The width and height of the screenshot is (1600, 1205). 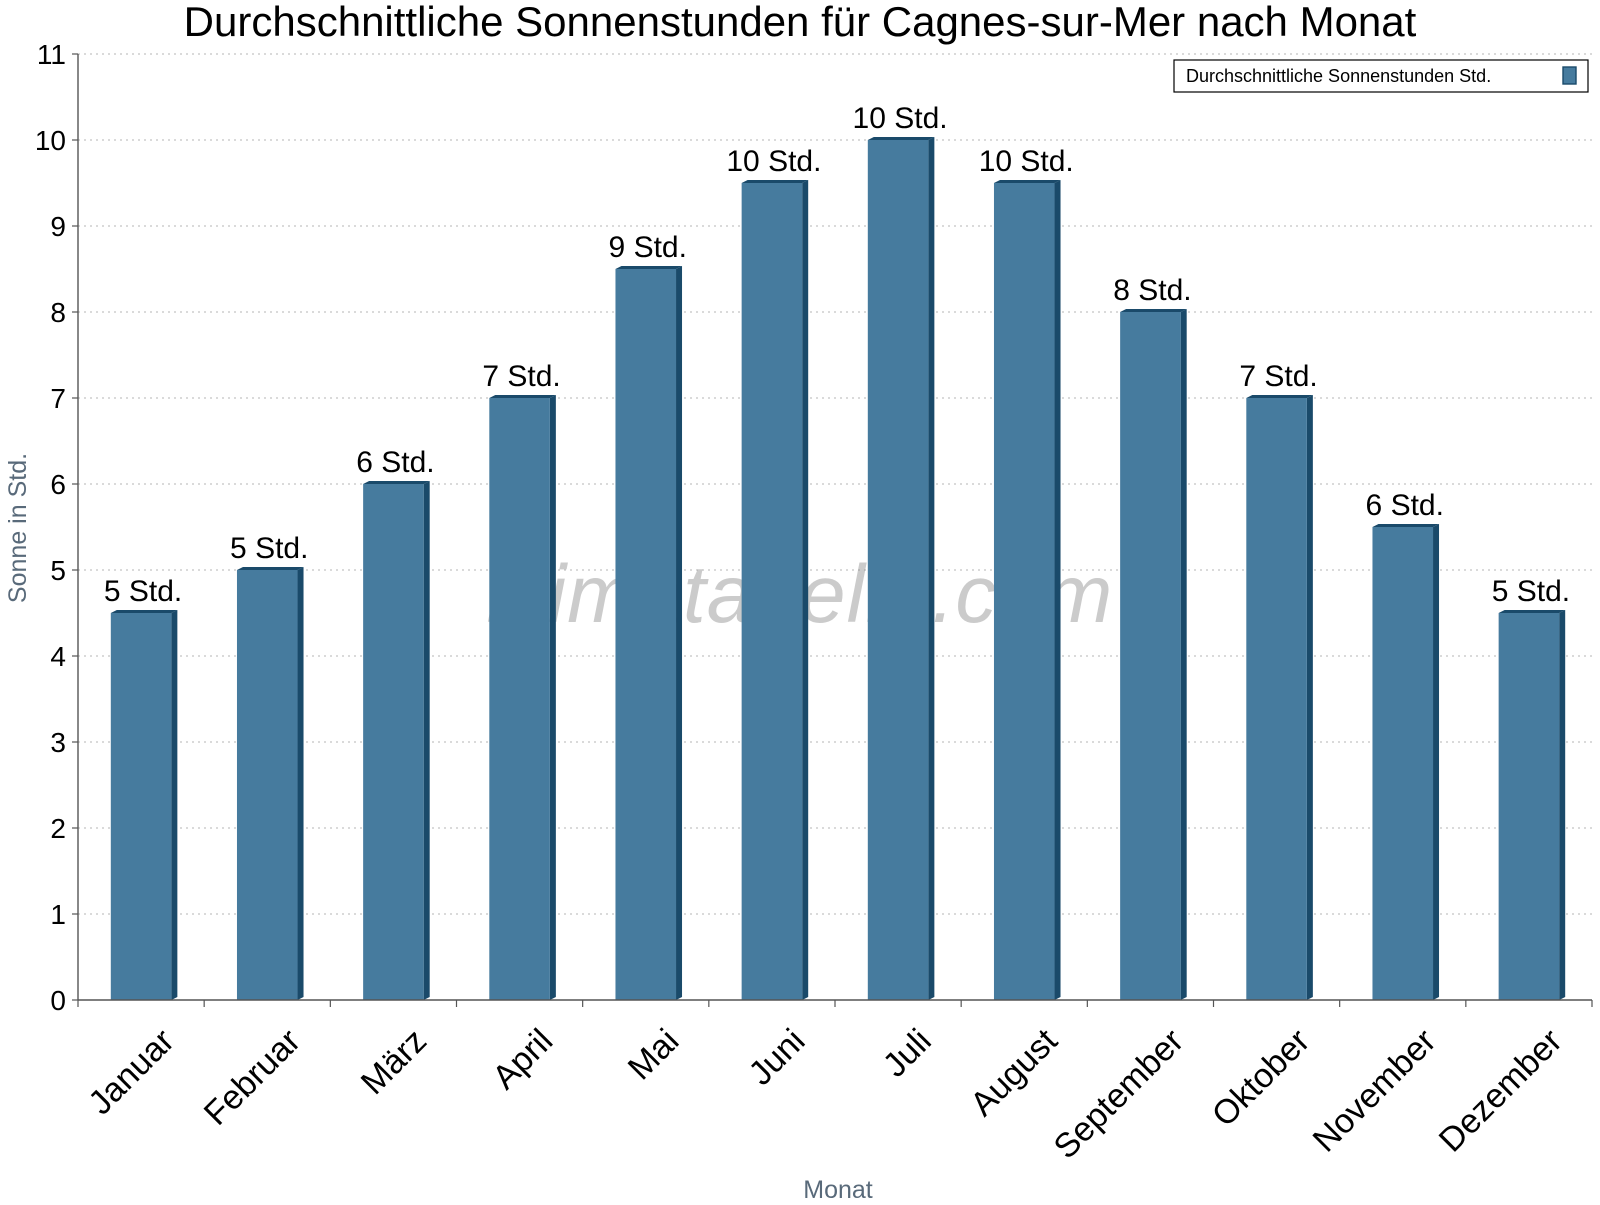 What do you see at coordinates (58, 828) in the screenshot?
I see `y-tick-label: 2` at bounding box center [58, 828].